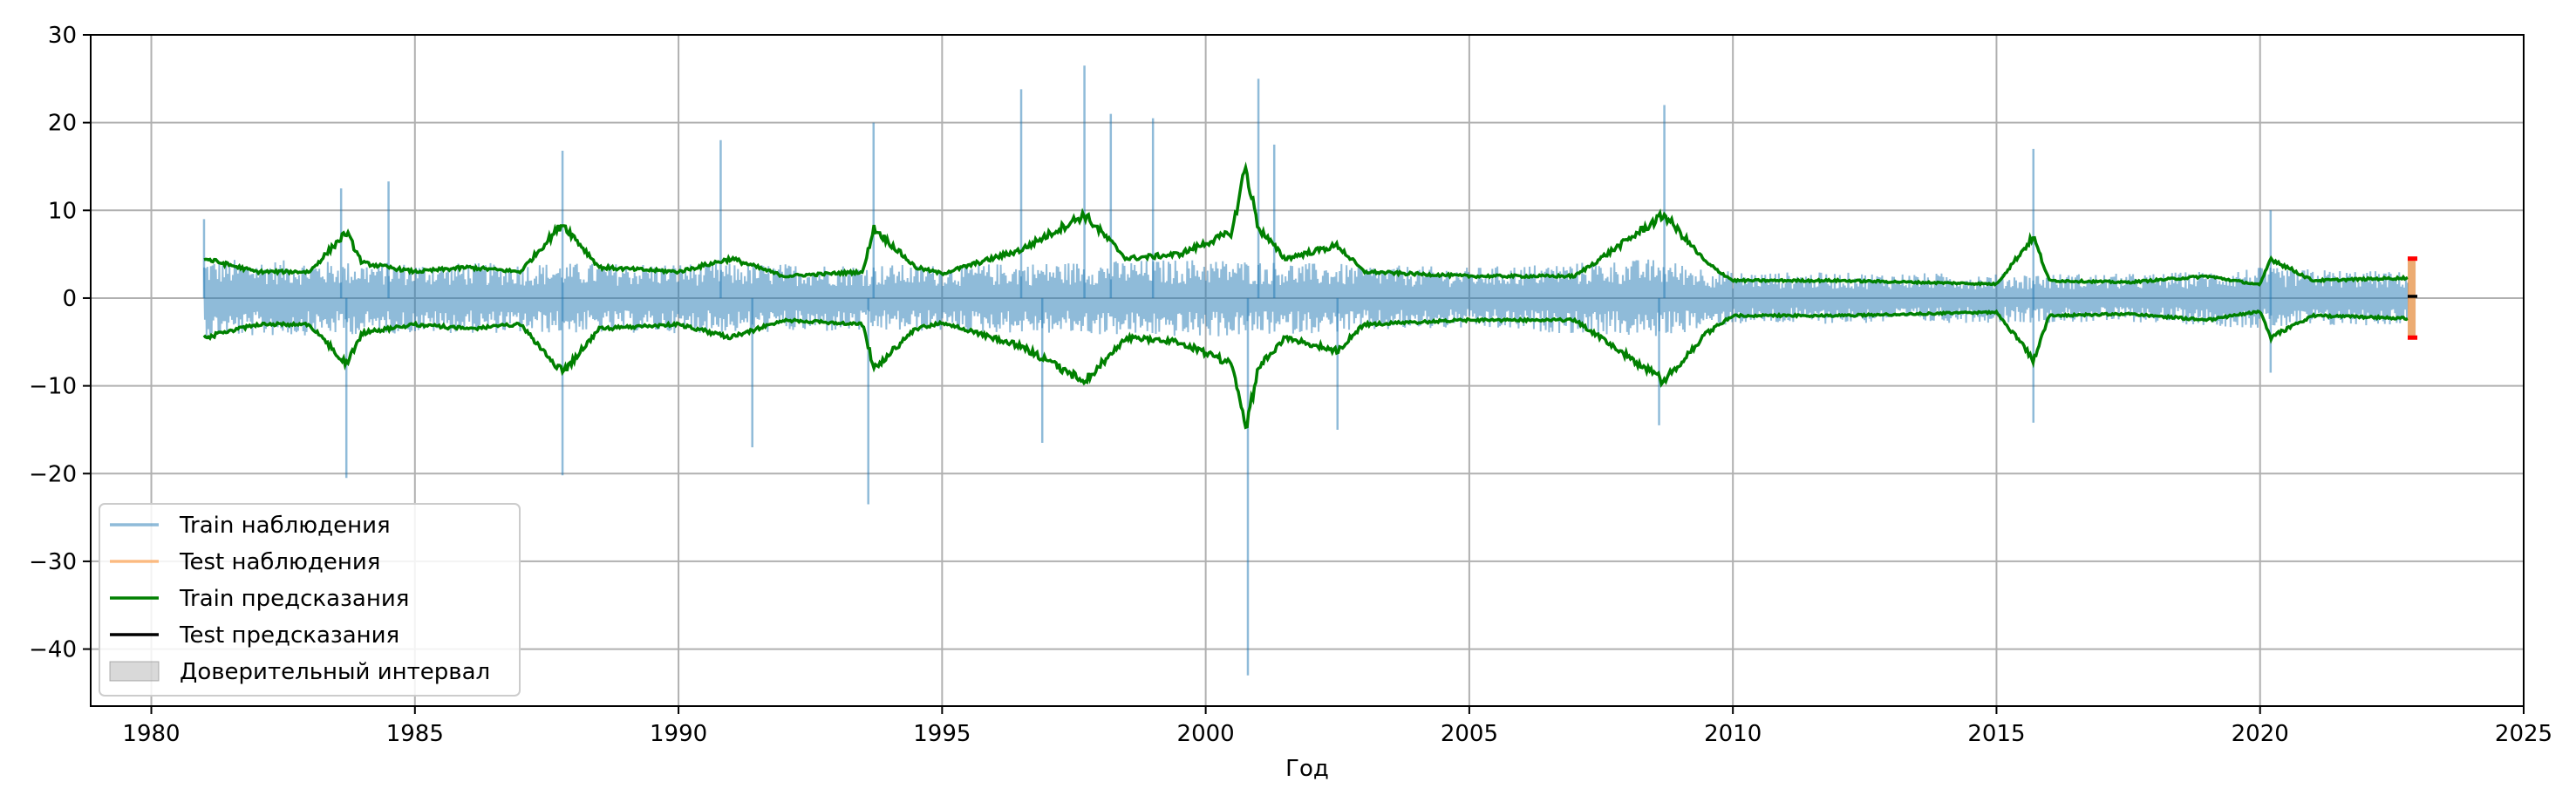 The image size is (2576, 802). I want to click on y-axis: 30 20 10 0 −10 −20 −30 −40, so click(60, 343).